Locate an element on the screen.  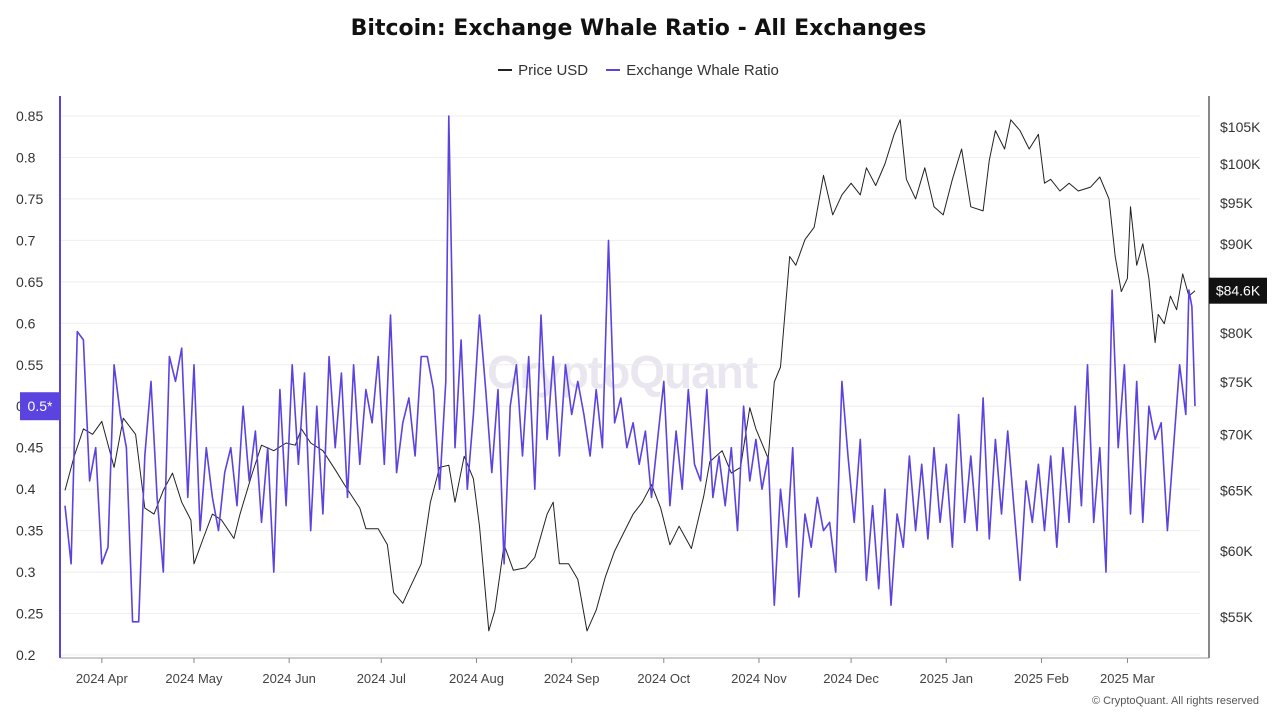
ratio-level-badge-label: 0.5* is located at coordinates (40, 406).